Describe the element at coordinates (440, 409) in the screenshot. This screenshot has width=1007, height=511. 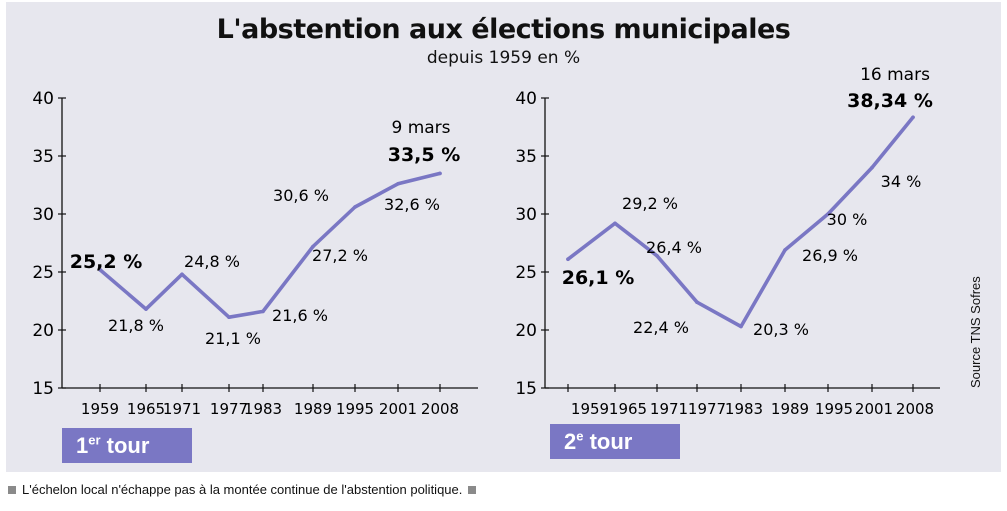
I see `chart-1-x-tick-label: 2008` at that location.